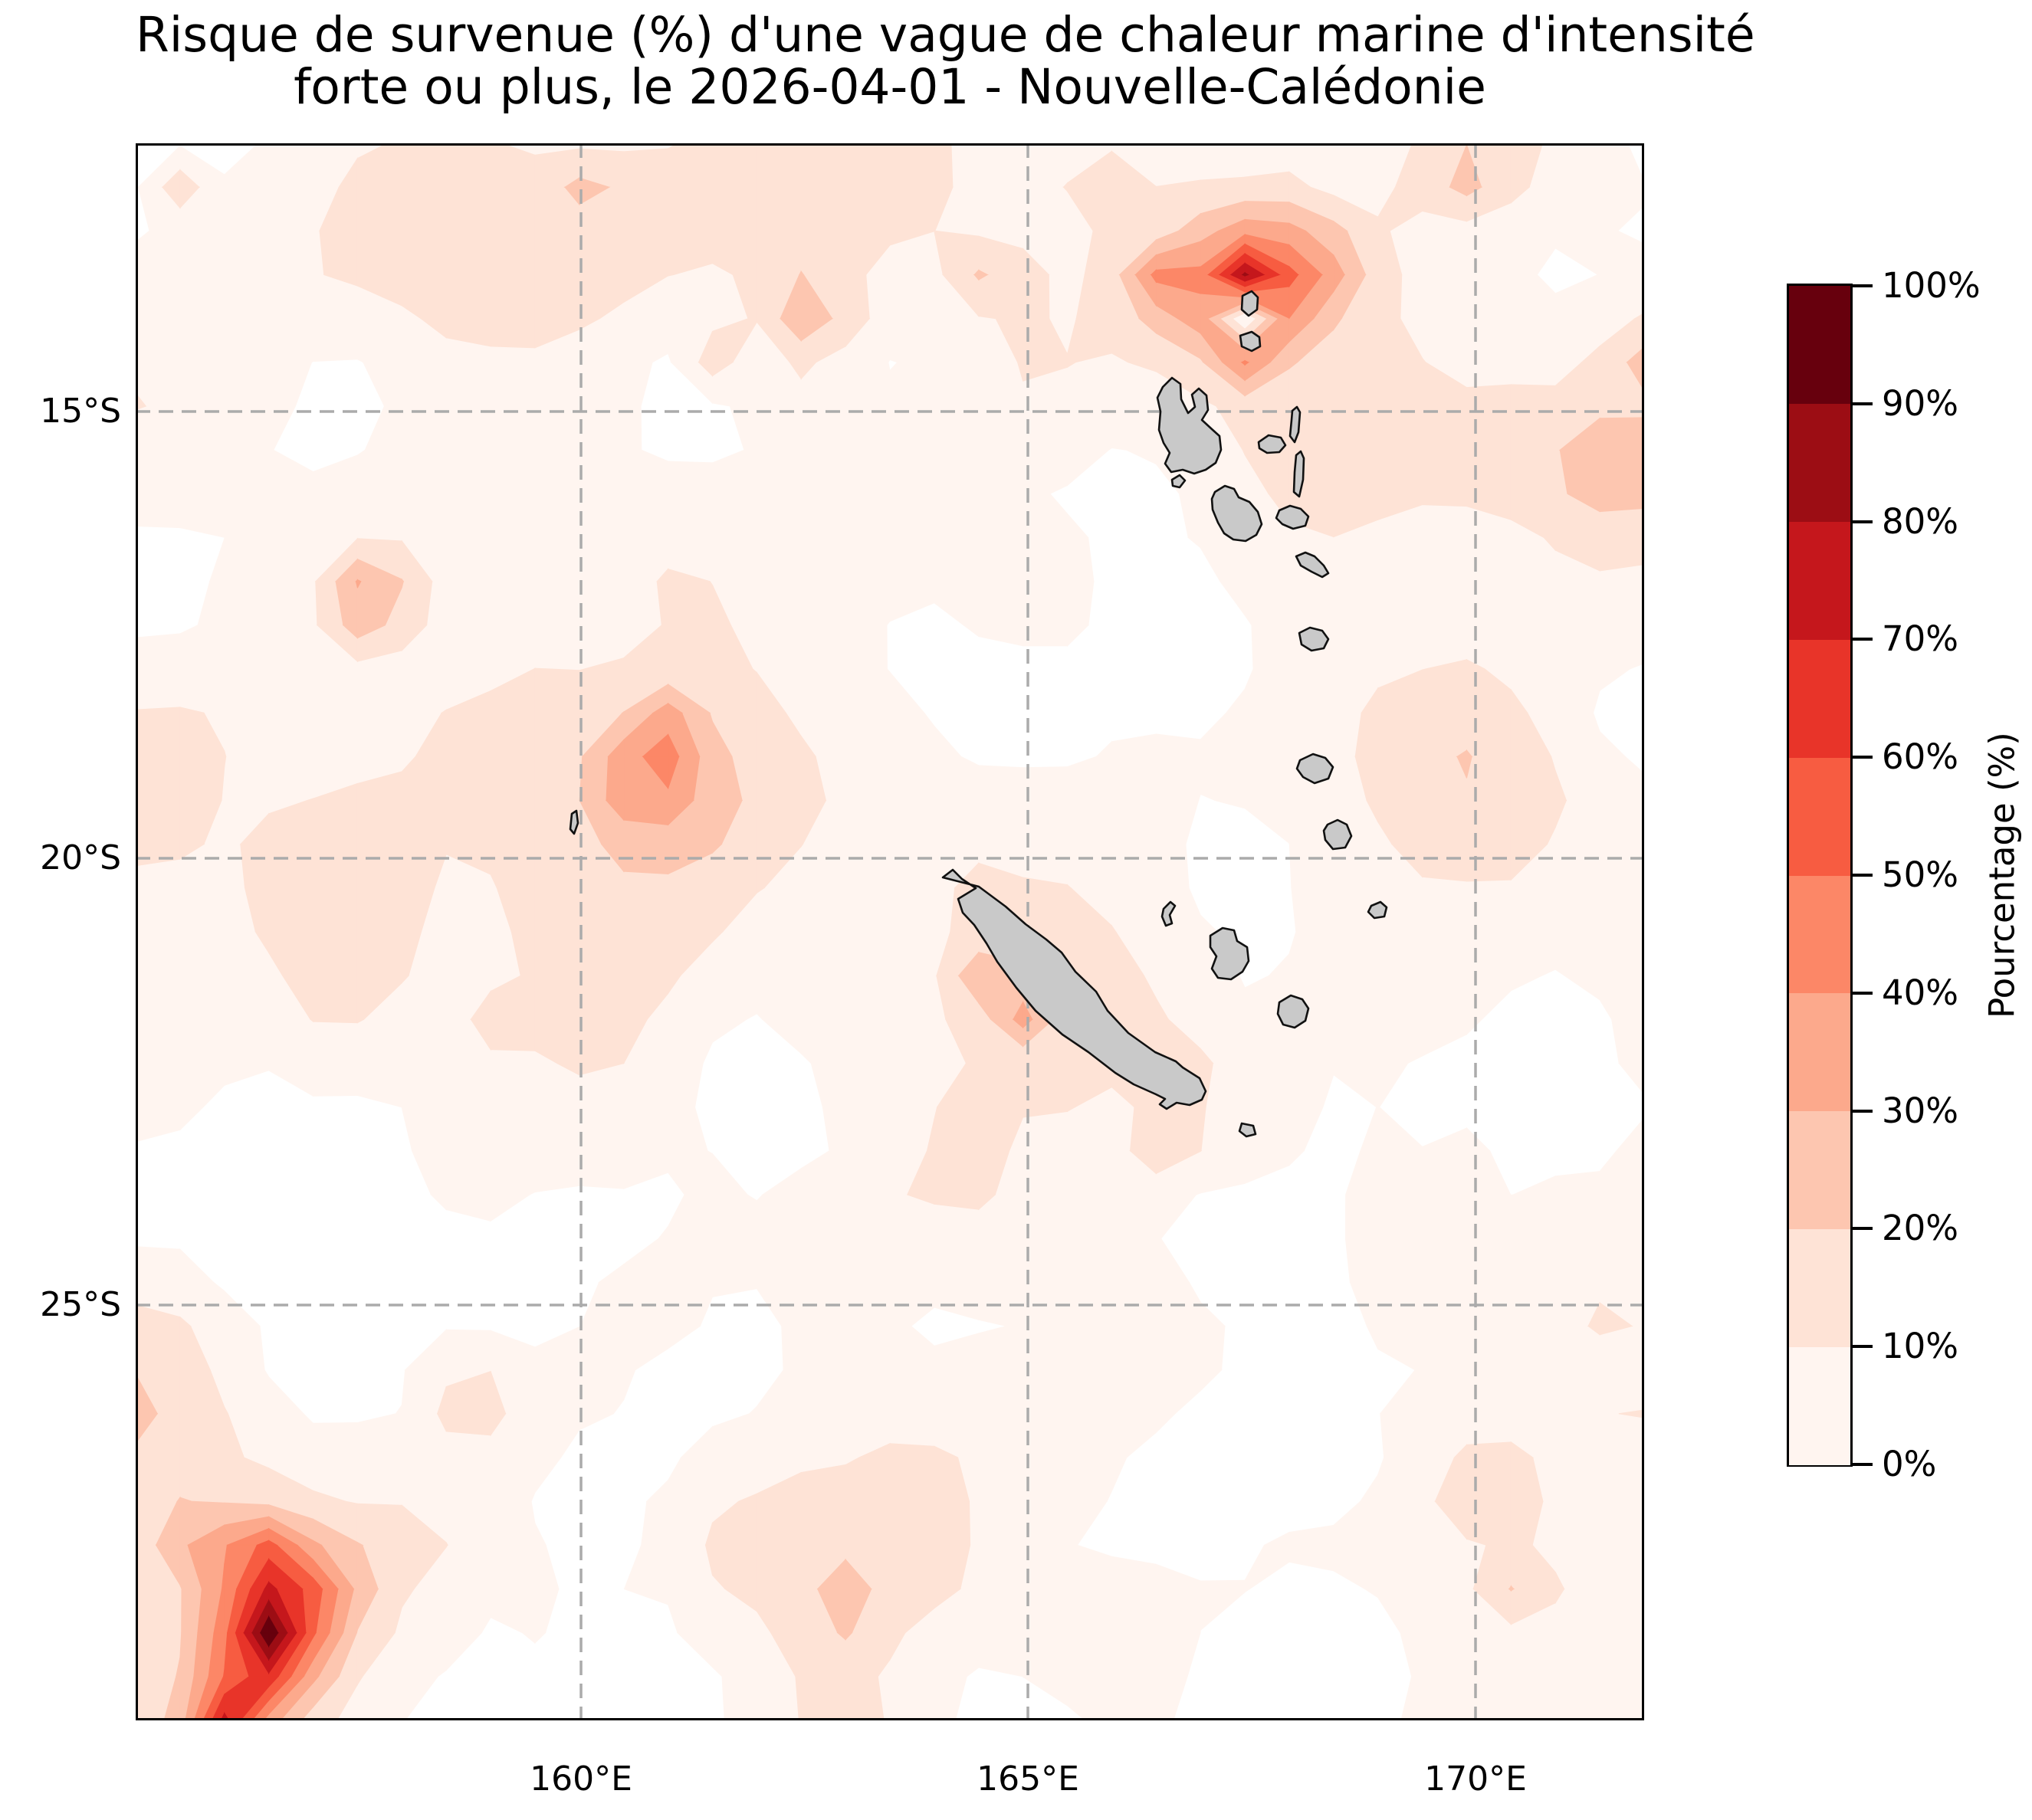 The height and width of the screenshot is (1820, 2032). What do you see at coordinates (1178, 481) in the screenshot?
I see `island-santo-islet` at bounding box center [1178, 481].